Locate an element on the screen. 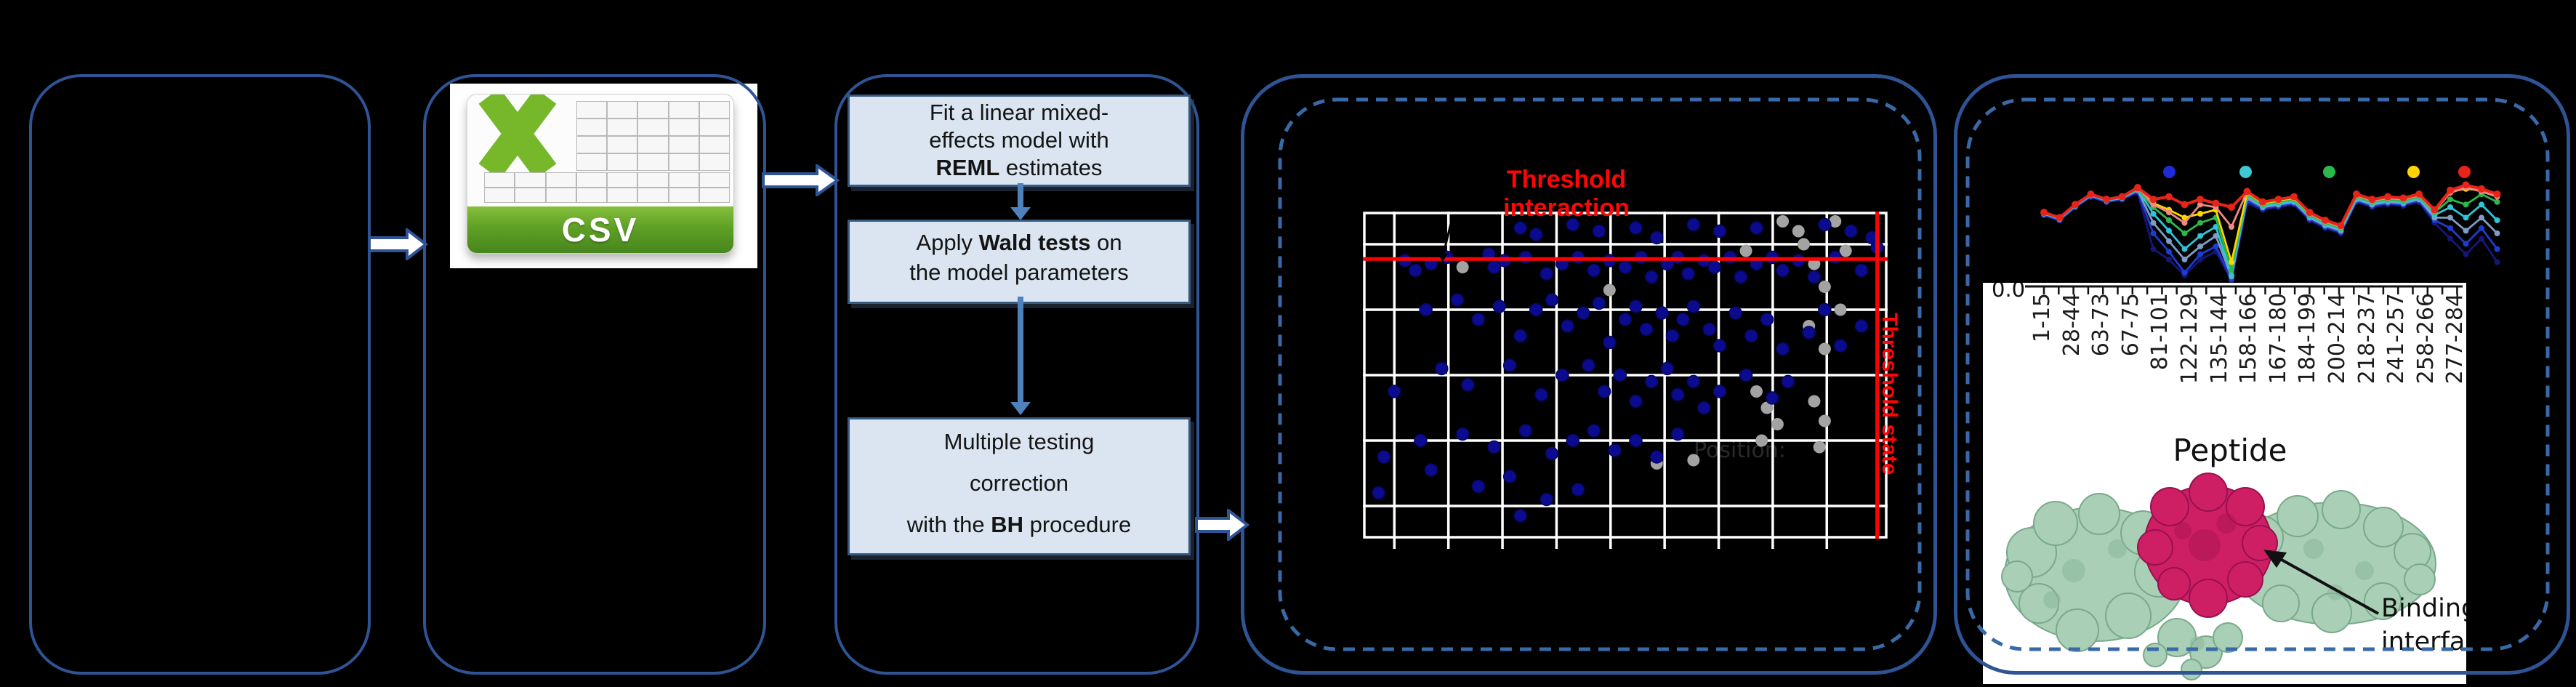  y-axis-tick-label: 0.0 is located at coordinates (2009, 292).